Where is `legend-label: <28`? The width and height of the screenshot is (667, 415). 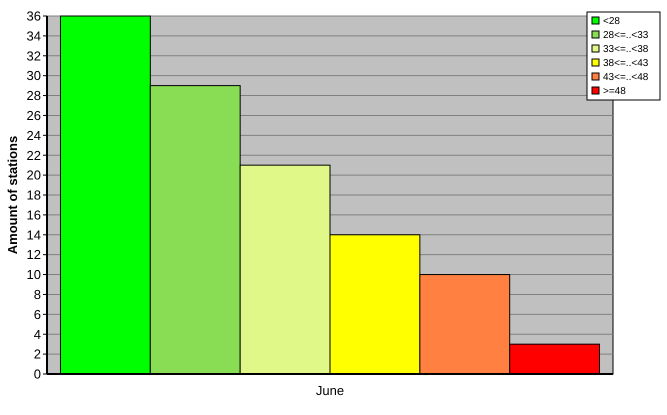 legend-label: <28 is located at coordinates (611, 21).